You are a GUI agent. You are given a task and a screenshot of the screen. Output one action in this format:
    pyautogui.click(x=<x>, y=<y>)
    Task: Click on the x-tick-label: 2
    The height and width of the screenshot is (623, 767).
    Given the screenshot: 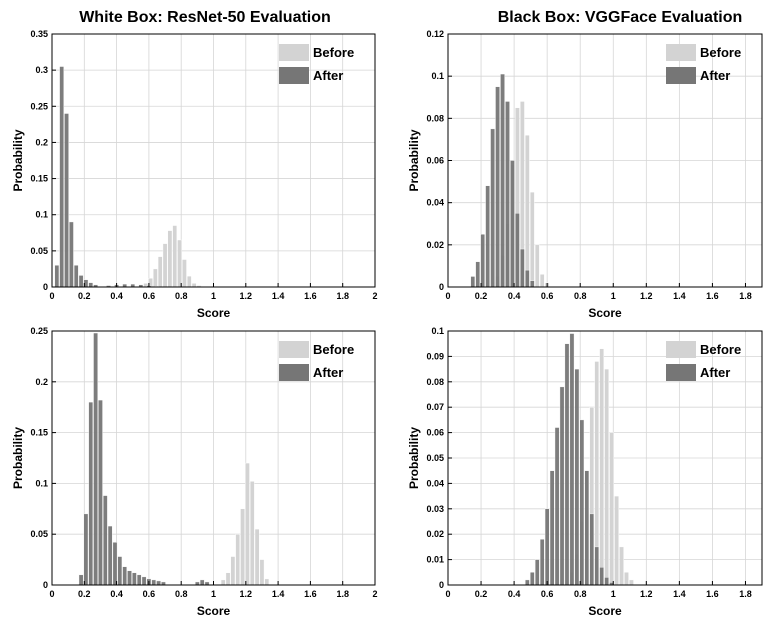 What is the action you would take?
    pyautogui.click(x=374, y=594)
    